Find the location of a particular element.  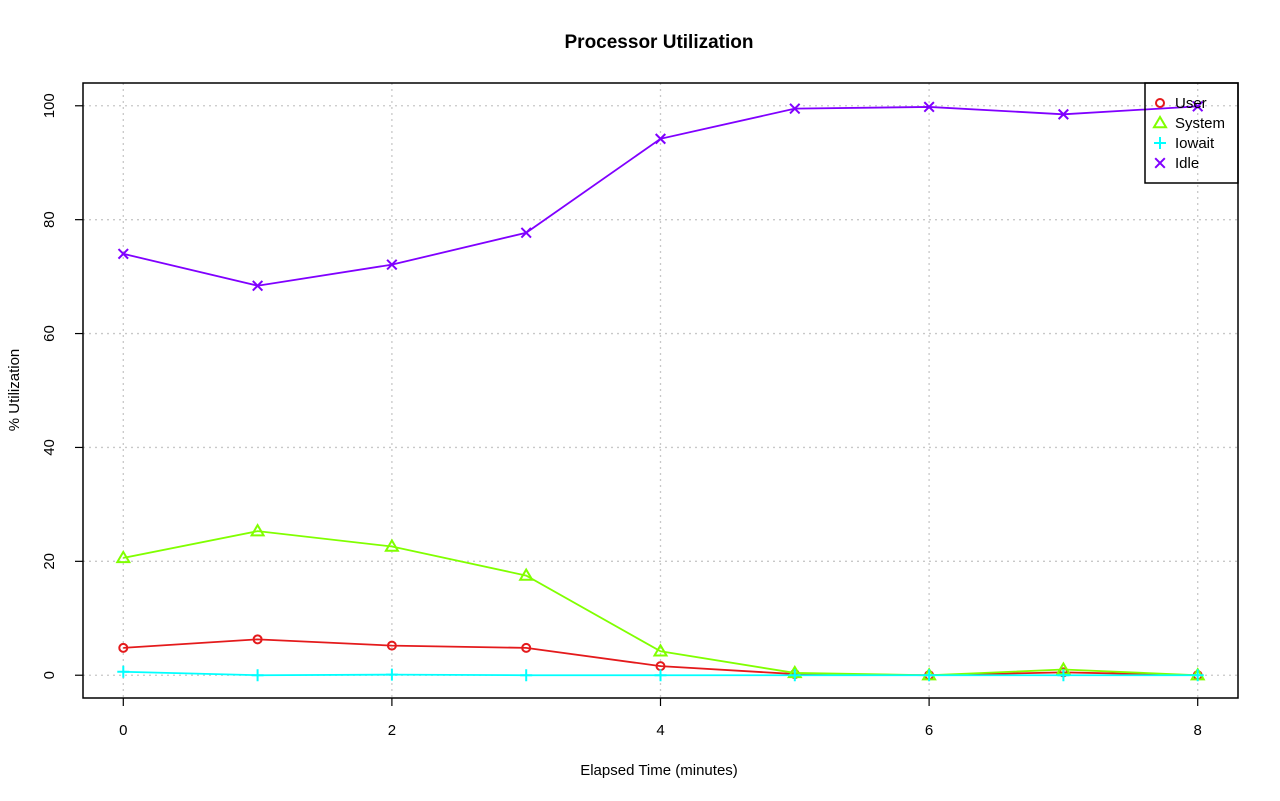

legend-box is located at coordinates (1191, 133).